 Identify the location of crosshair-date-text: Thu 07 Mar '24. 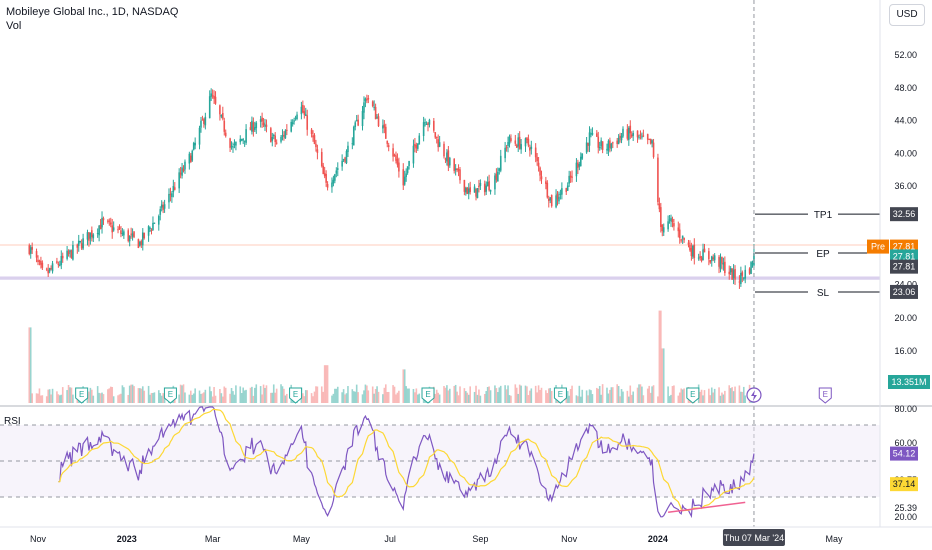
(754, 538).